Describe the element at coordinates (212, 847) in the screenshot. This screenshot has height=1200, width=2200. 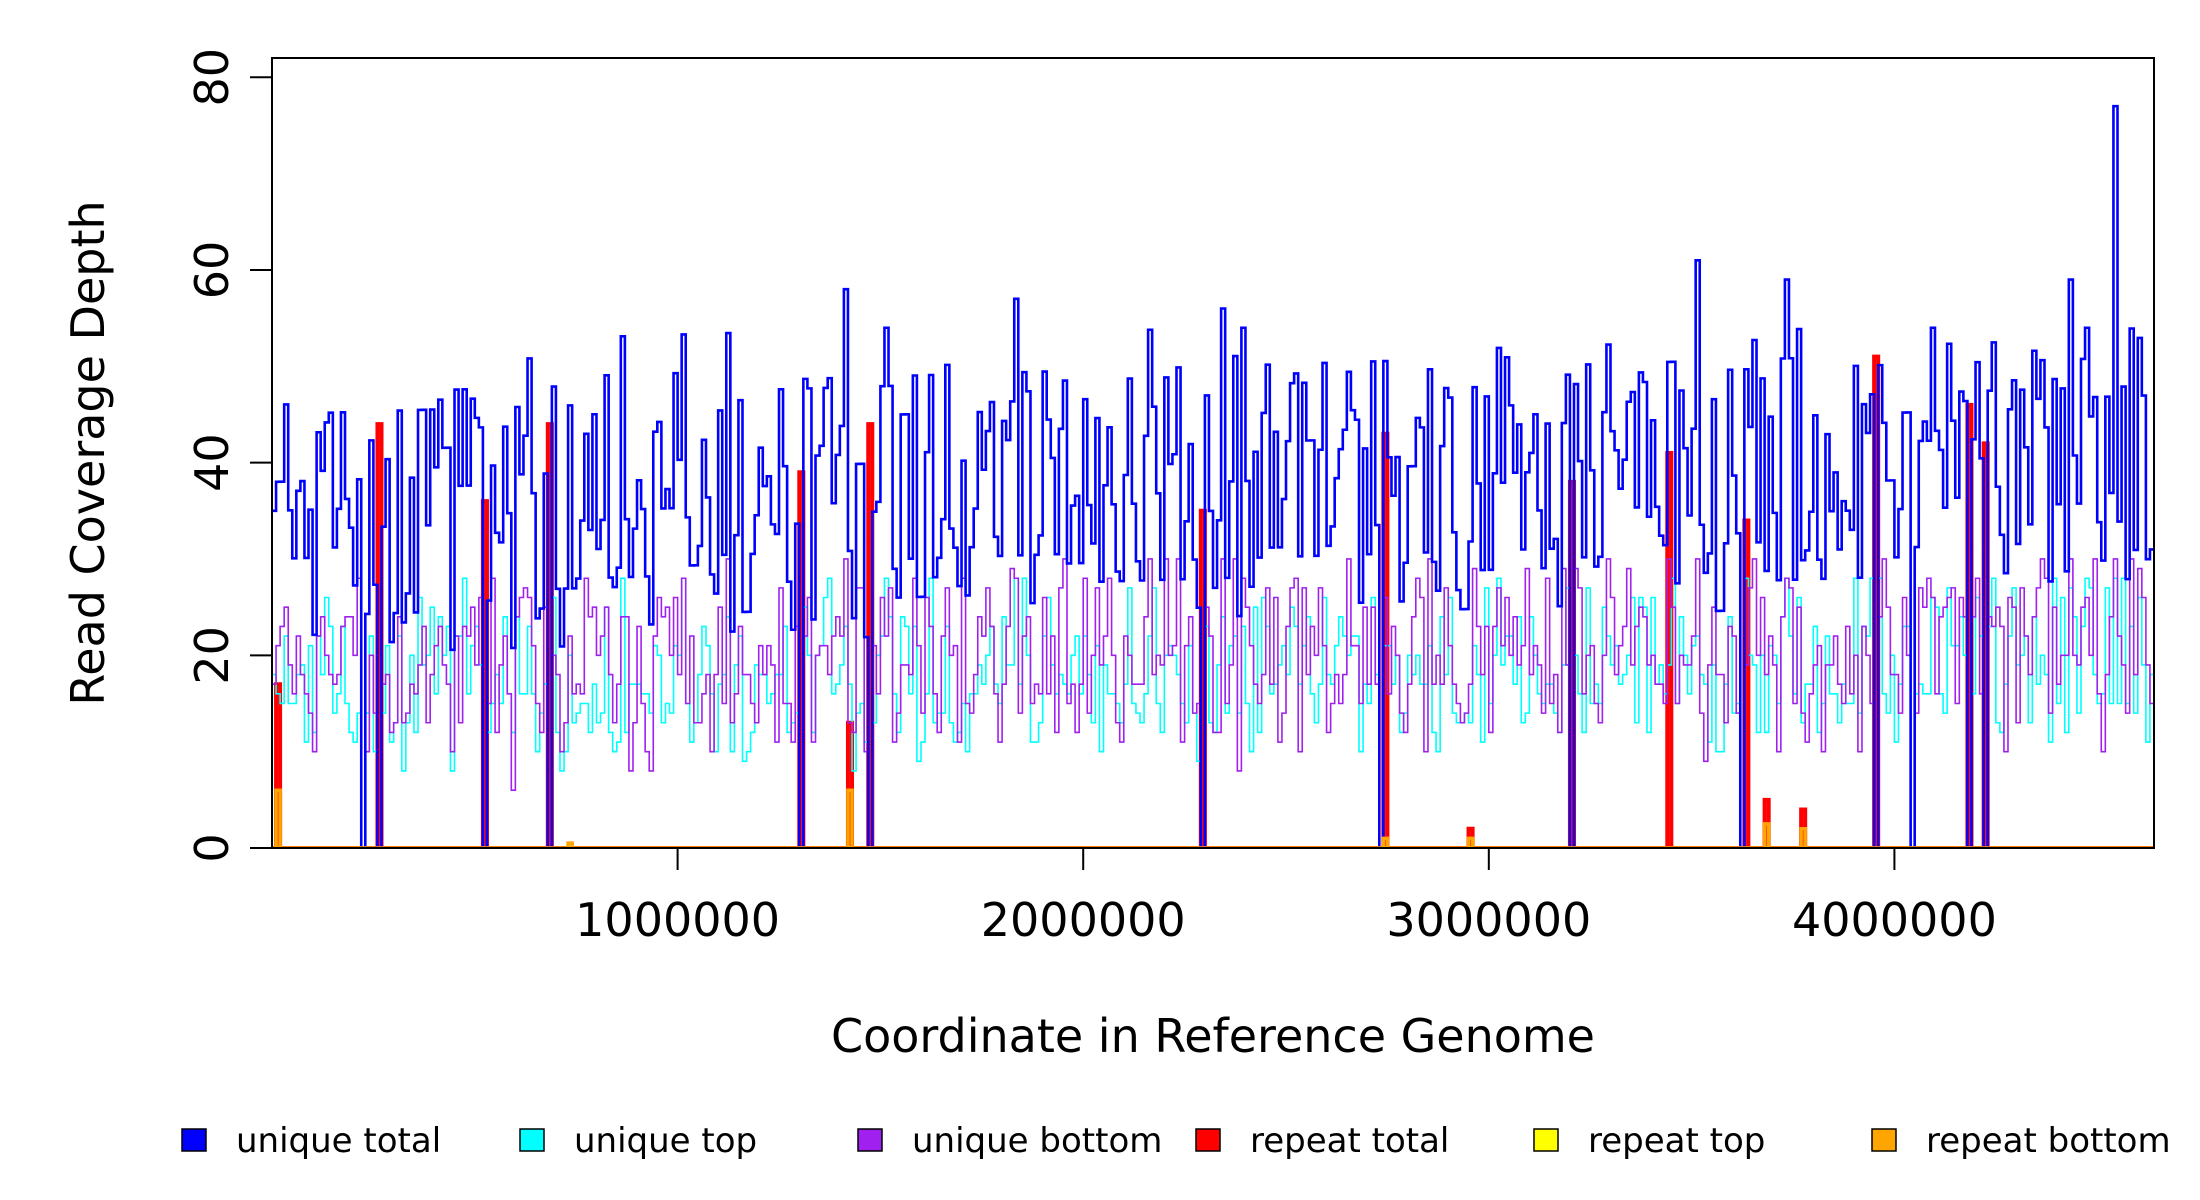
I see `y-tick-label: 0` at that location.